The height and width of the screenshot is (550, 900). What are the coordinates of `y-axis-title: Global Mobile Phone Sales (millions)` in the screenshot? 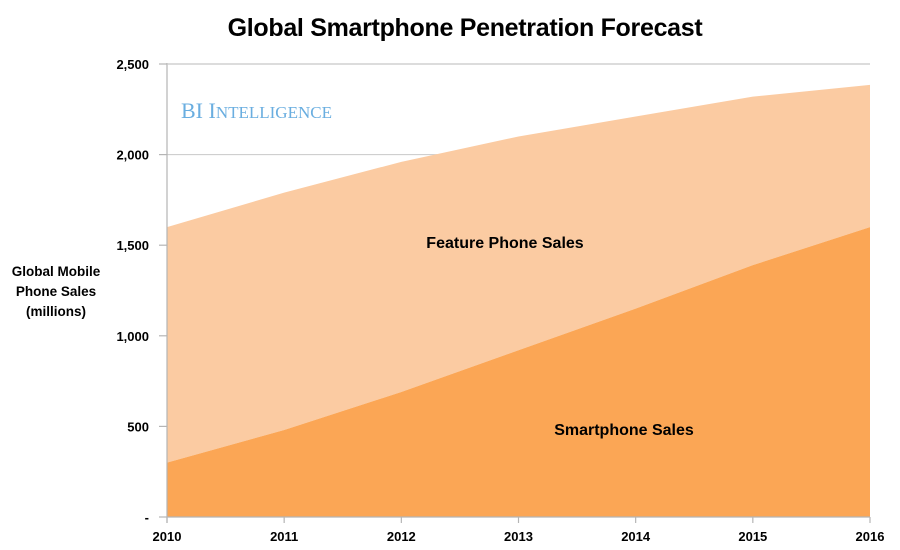 It's located at (56, 292).